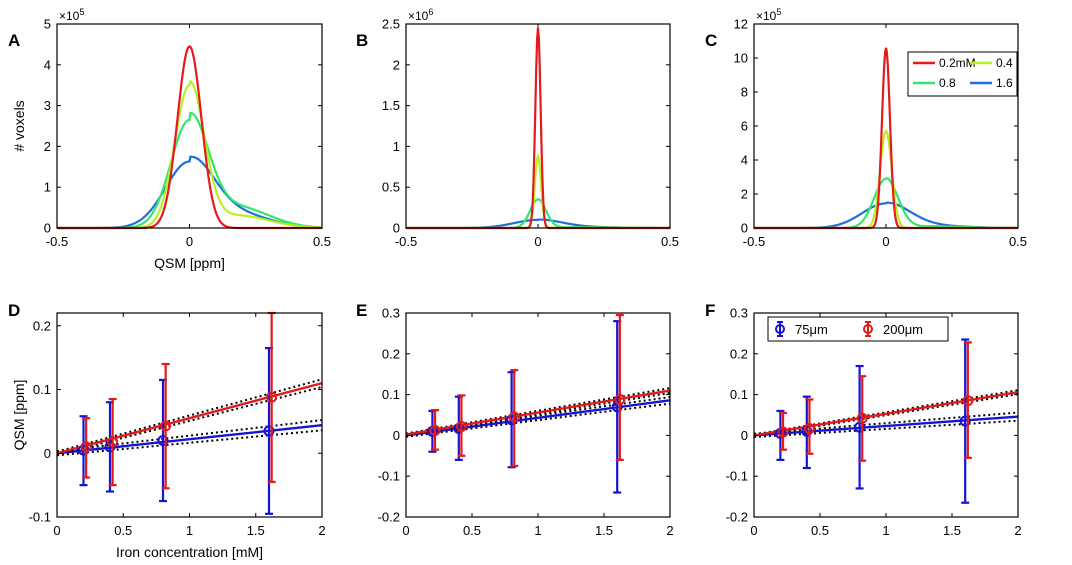 Image resolution: width=1072 pixels, height=565 pixels. I want to click on x-axis-label: Iron concentration [mM], so click(189, 552).